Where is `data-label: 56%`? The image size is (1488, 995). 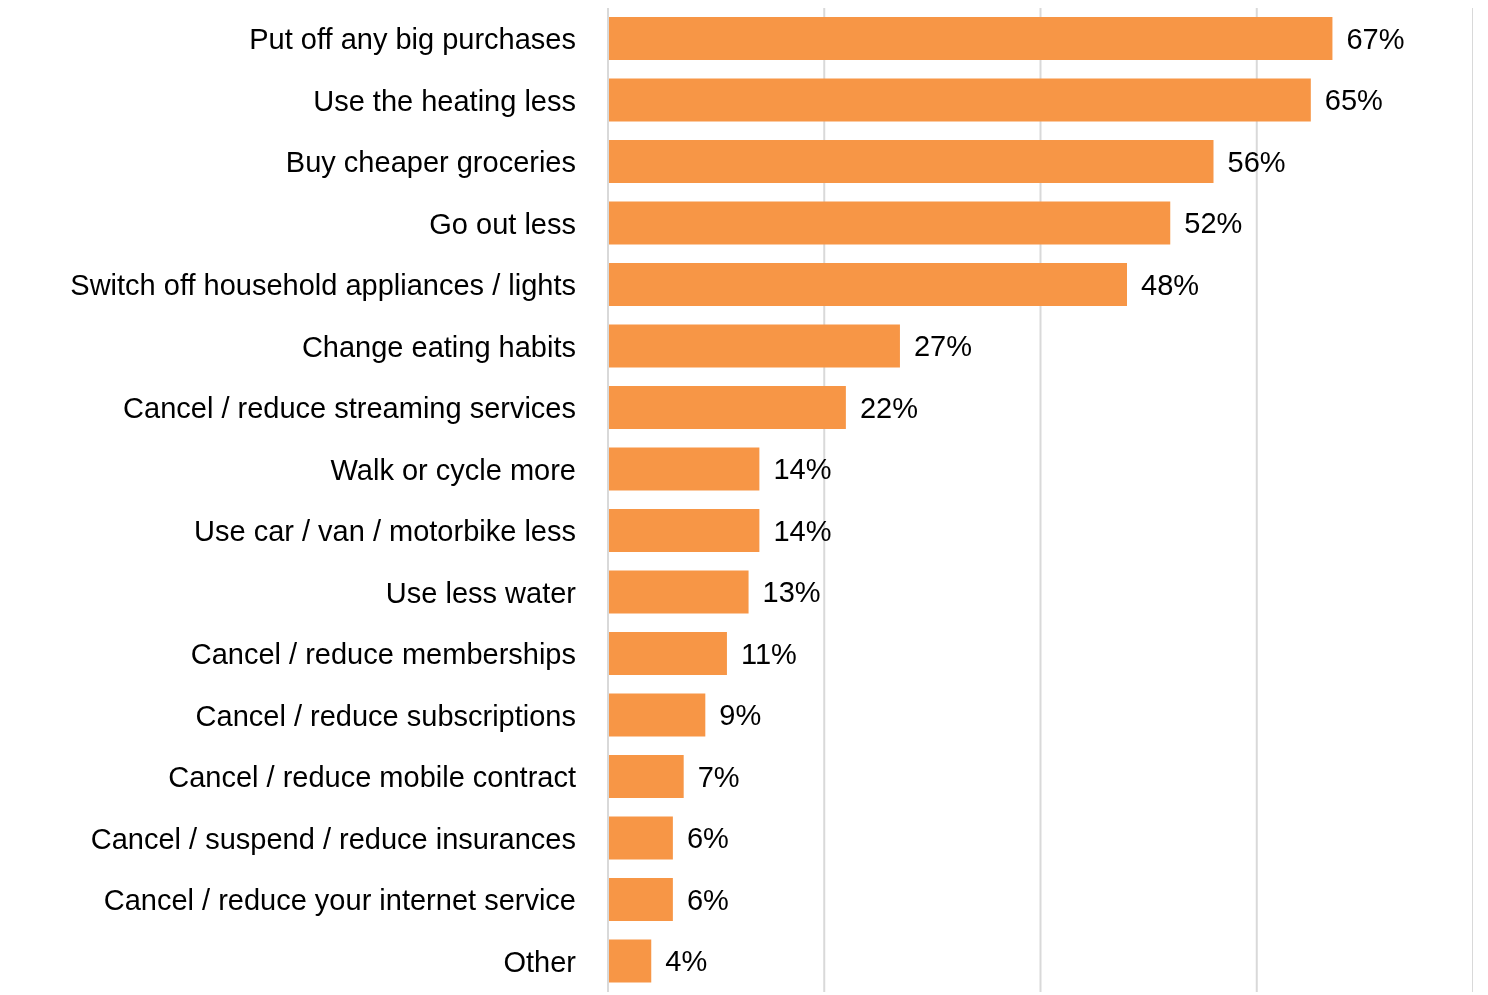
data-label: 56% is located at coordinates (1256, 161).